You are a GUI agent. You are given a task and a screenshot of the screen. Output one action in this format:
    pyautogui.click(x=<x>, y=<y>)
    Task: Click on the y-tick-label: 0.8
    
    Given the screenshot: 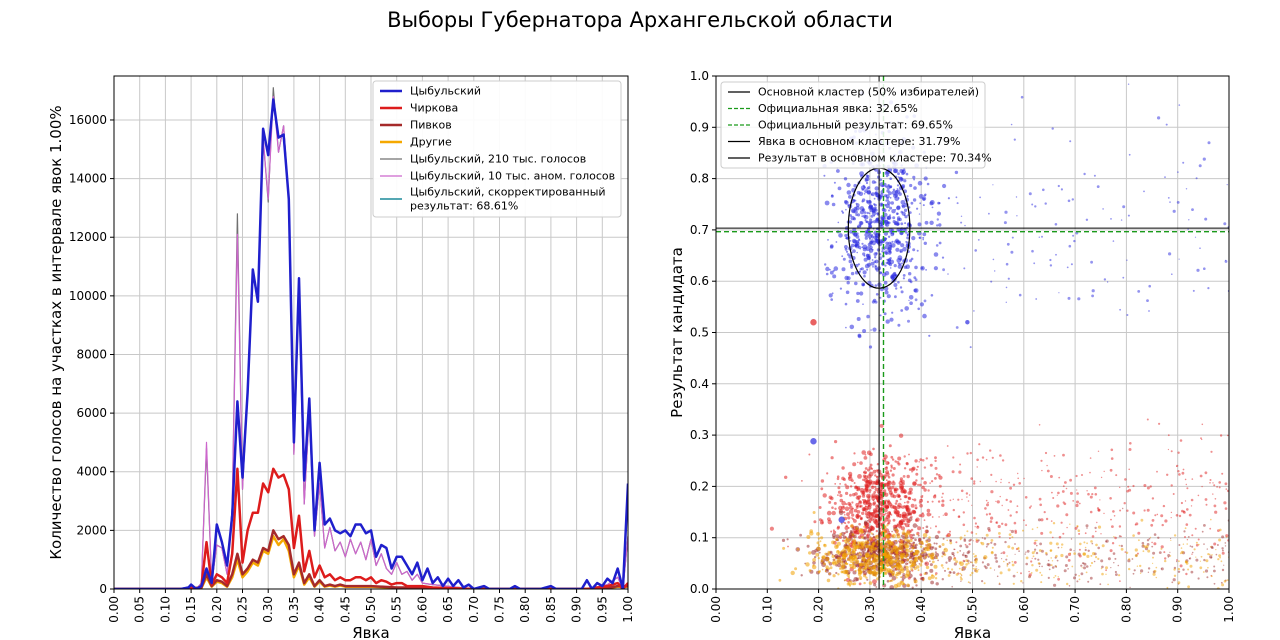 What is the action you would take?
    pyautogui.click(x=699, y=179)
    